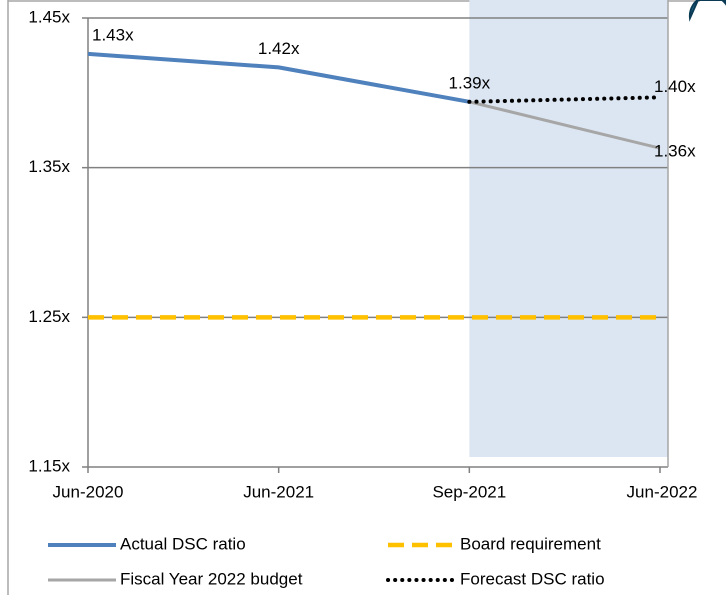 This screenshot has width=726, height=595. I want to click on data-label: 1.43x, so click(113, 34).